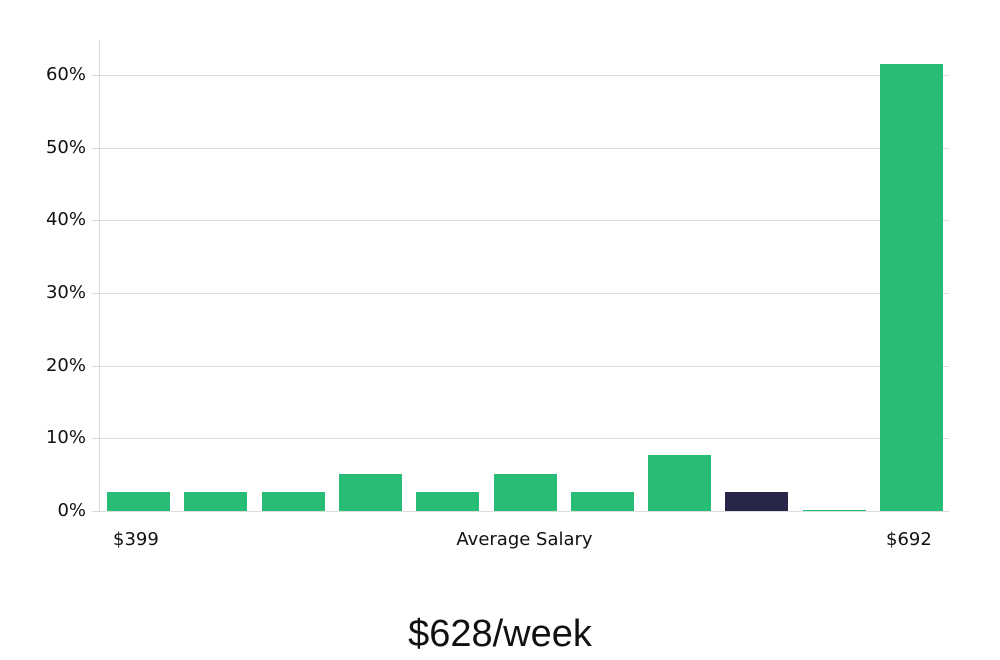 The width and height of the screenshot is (1000, 660). Describe the element at coordinates (65, 147) in the screenshot. I see `y-tick-label: 50%` at that location.